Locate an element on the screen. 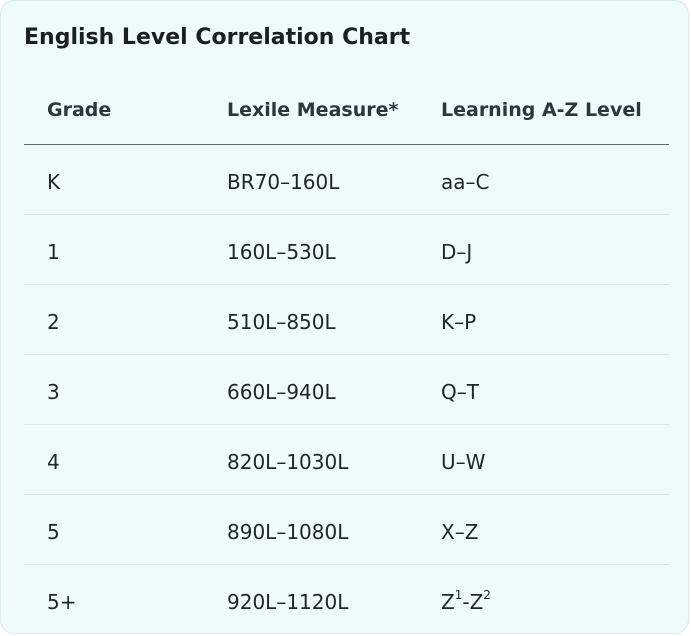 The height and width of the screenshot is (636, 691). grade-cell: K is located at coordinates (54, 182).